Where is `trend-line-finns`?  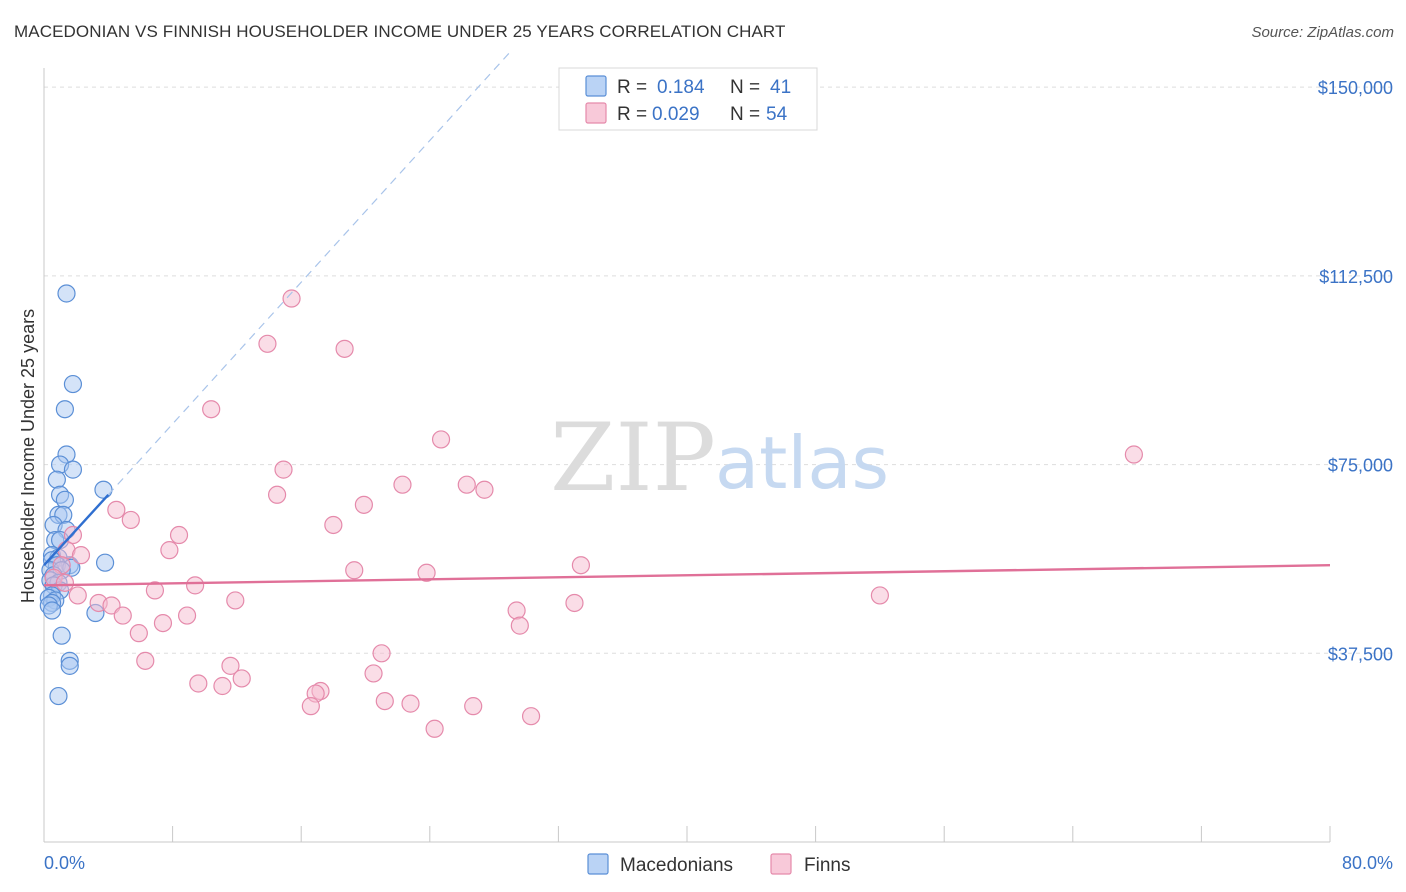
trend-line-finns is located at coordinates (687, 575).